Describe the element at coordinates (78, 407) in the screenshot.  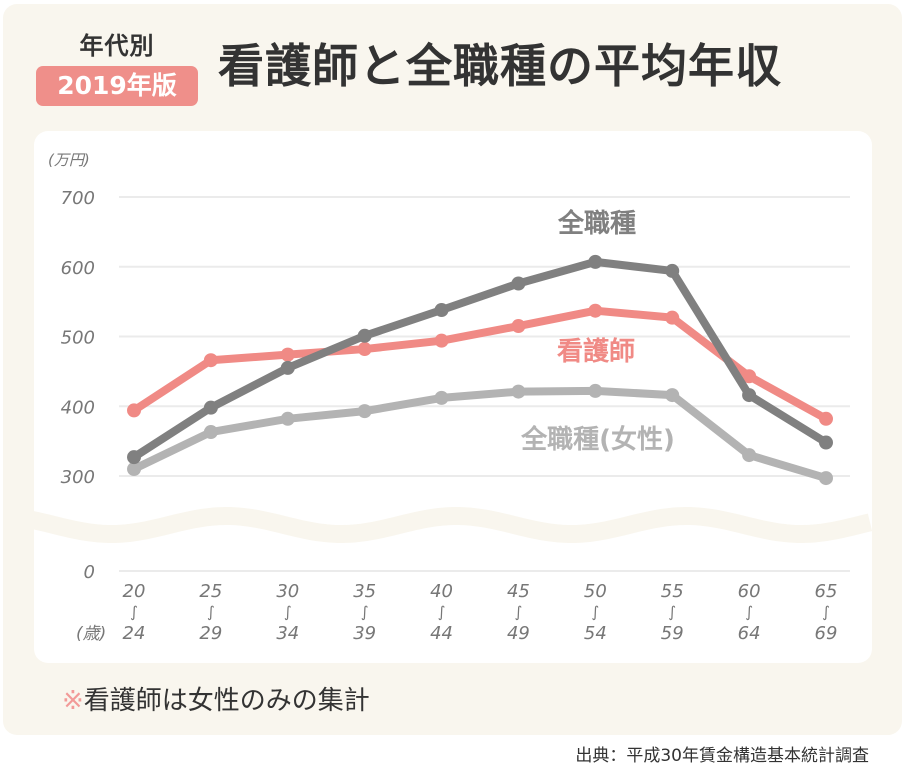
I see `y-tick-label-400: 400` at that location.